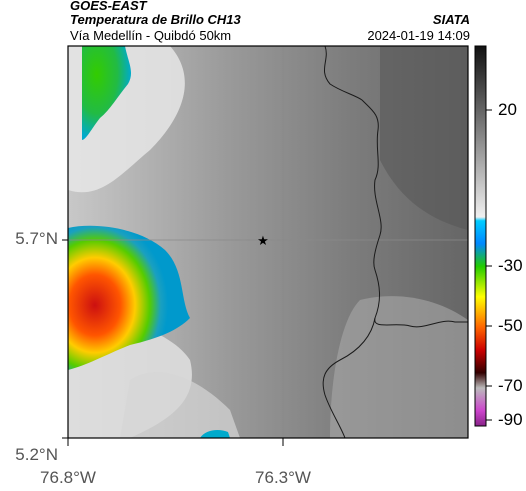  Describe the element at coordinates (151, 35) in the screenshot. I see `region-subtitle: Vía Medellín - Quibdó 50km` at that location.